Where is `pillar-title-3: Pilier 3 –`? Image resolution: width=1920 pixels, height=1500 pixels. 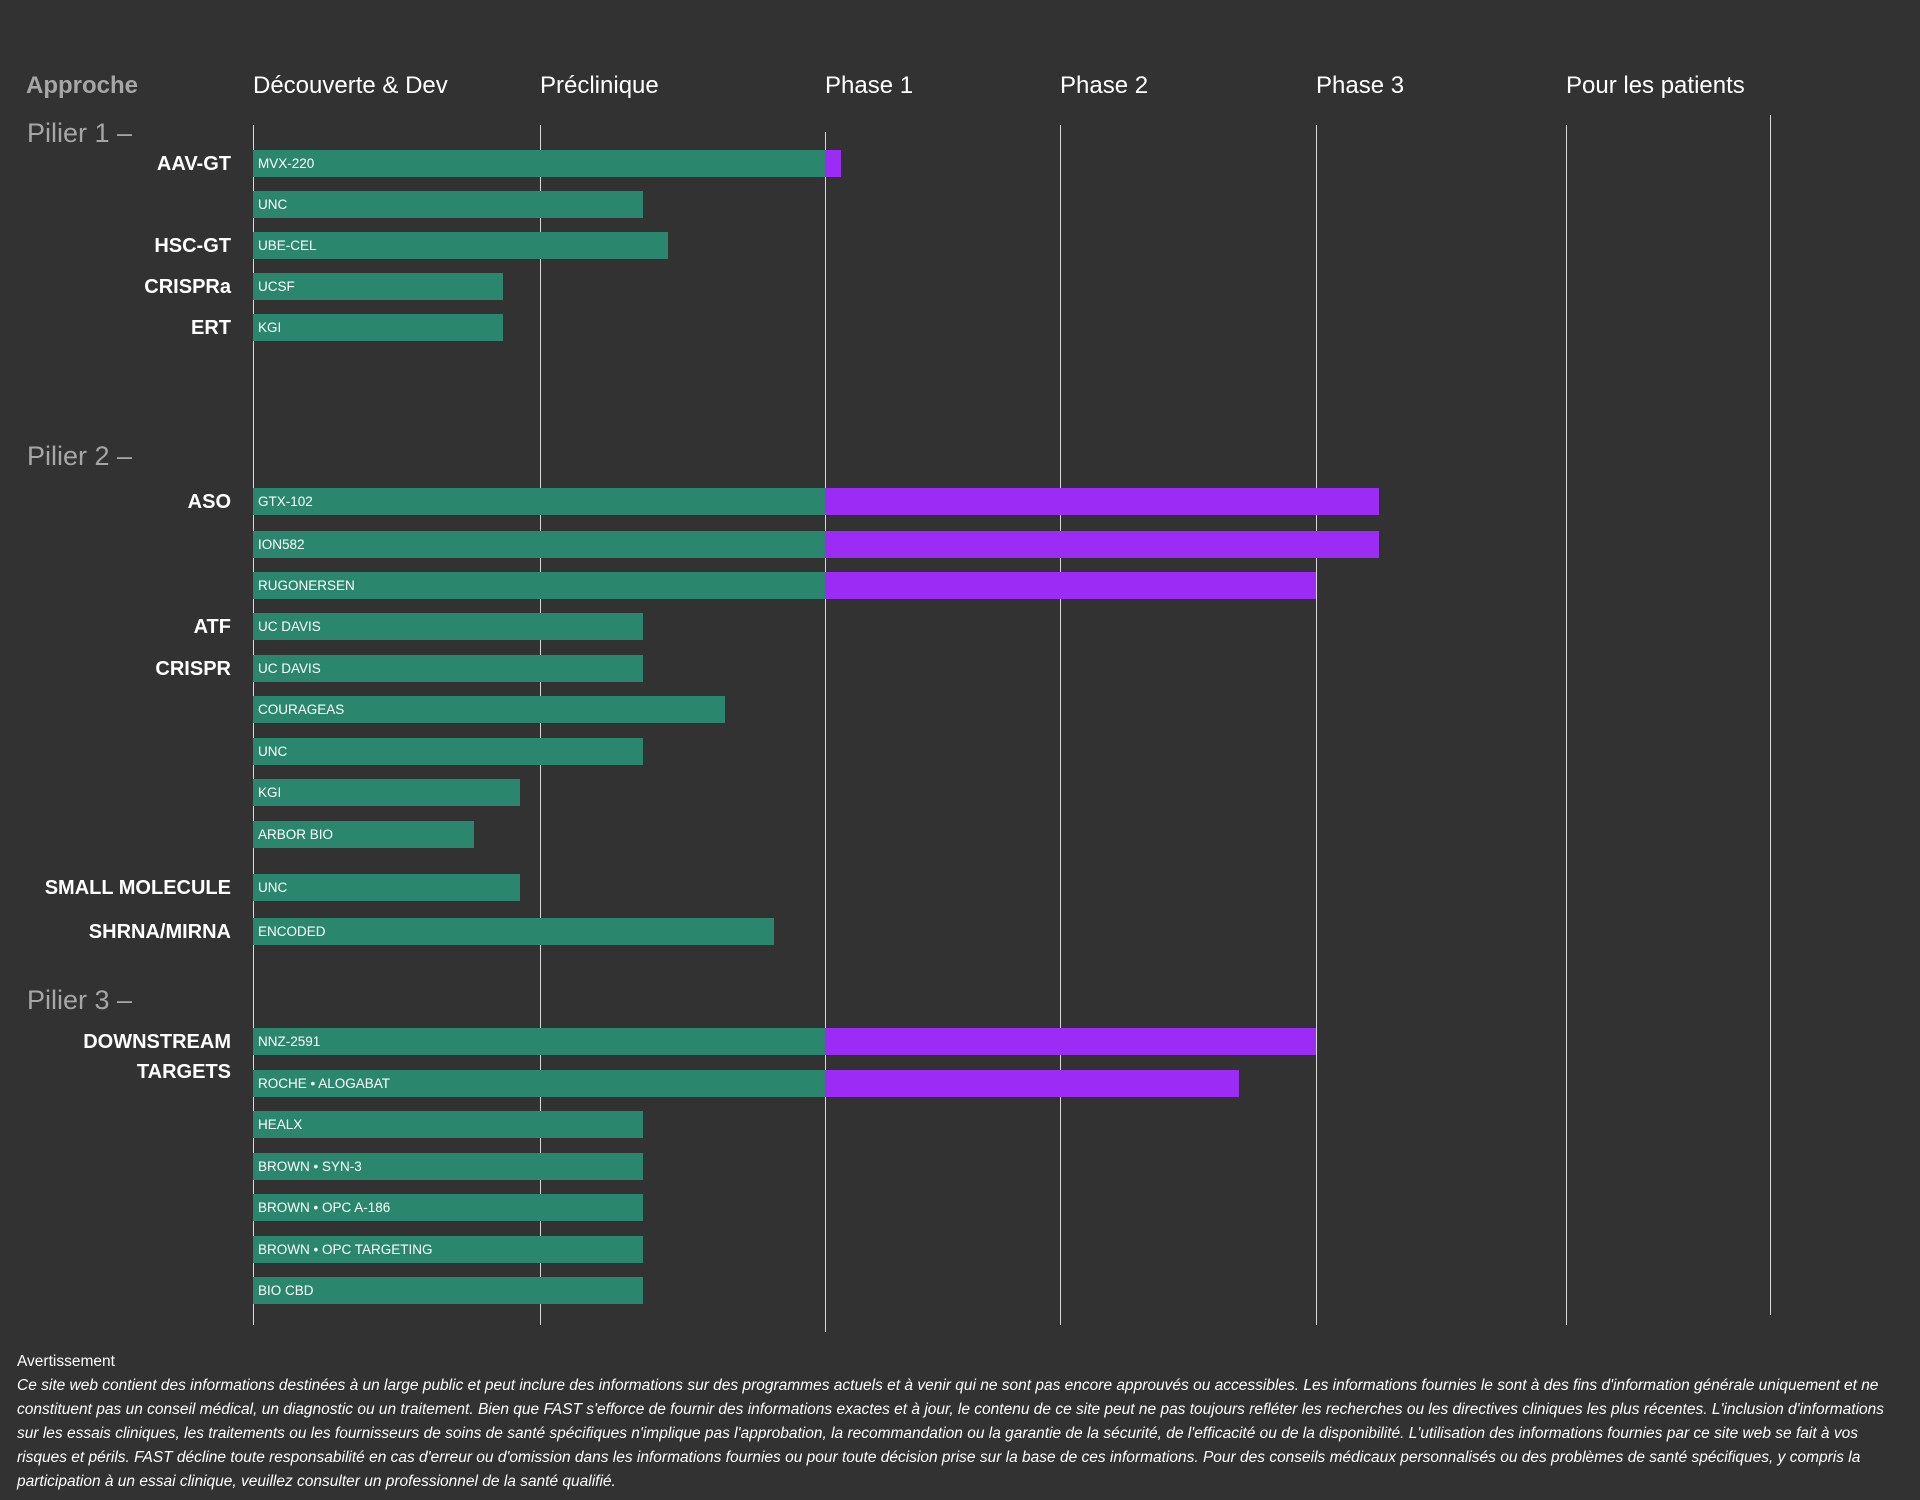 pillar-title-3: Pilier 3 – is located at coordinates (80, 1000).